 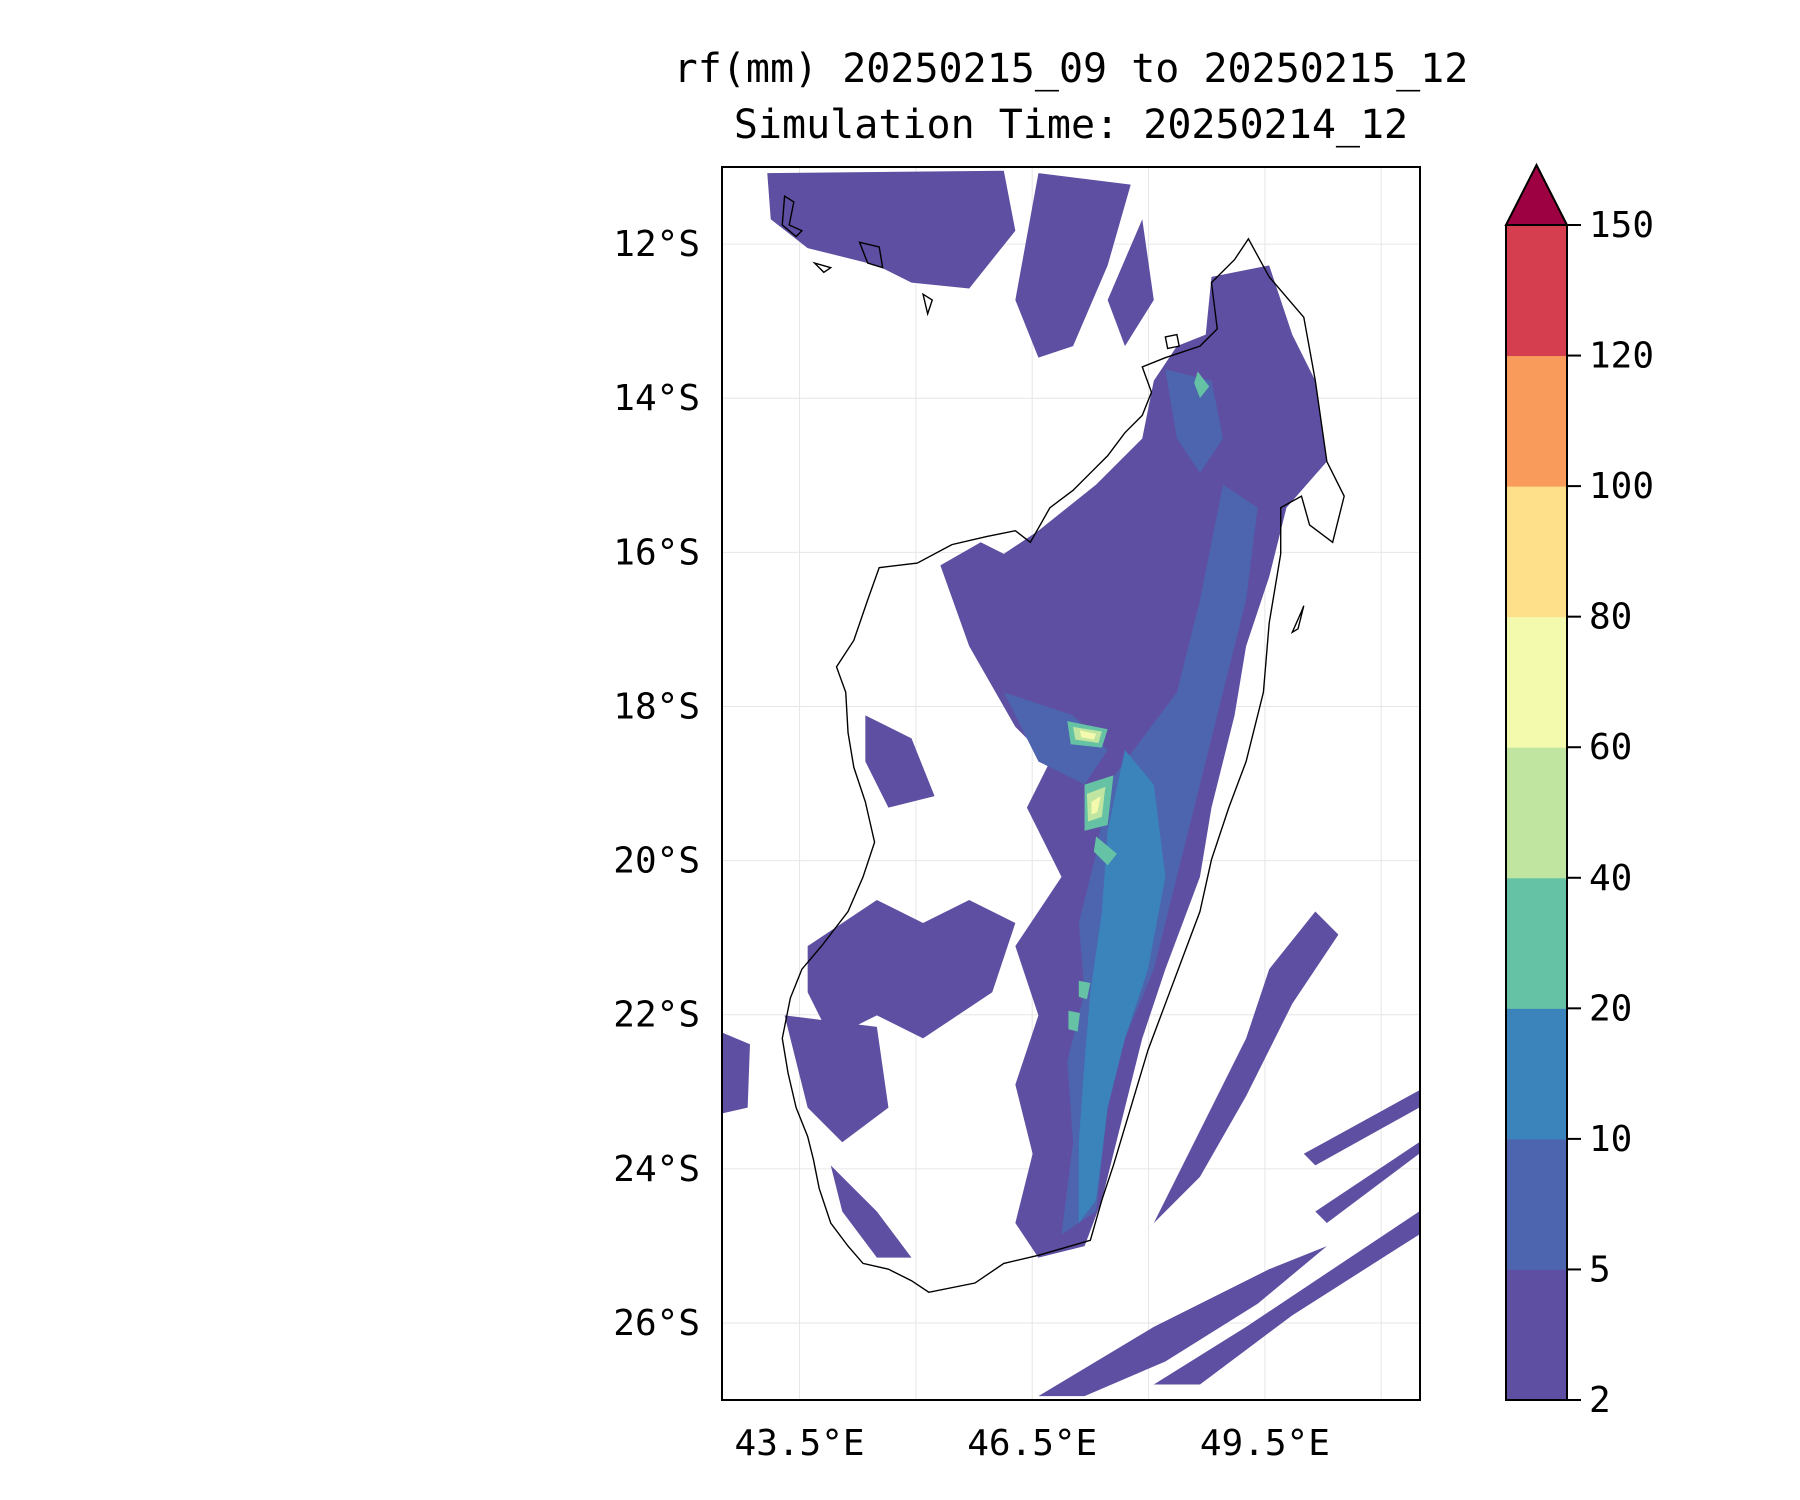 What do you see at coordinates (1032, 1443) in the screenshot?
I see `x-tick-label: 46.5°E` at bounding box center [1032, 1443].